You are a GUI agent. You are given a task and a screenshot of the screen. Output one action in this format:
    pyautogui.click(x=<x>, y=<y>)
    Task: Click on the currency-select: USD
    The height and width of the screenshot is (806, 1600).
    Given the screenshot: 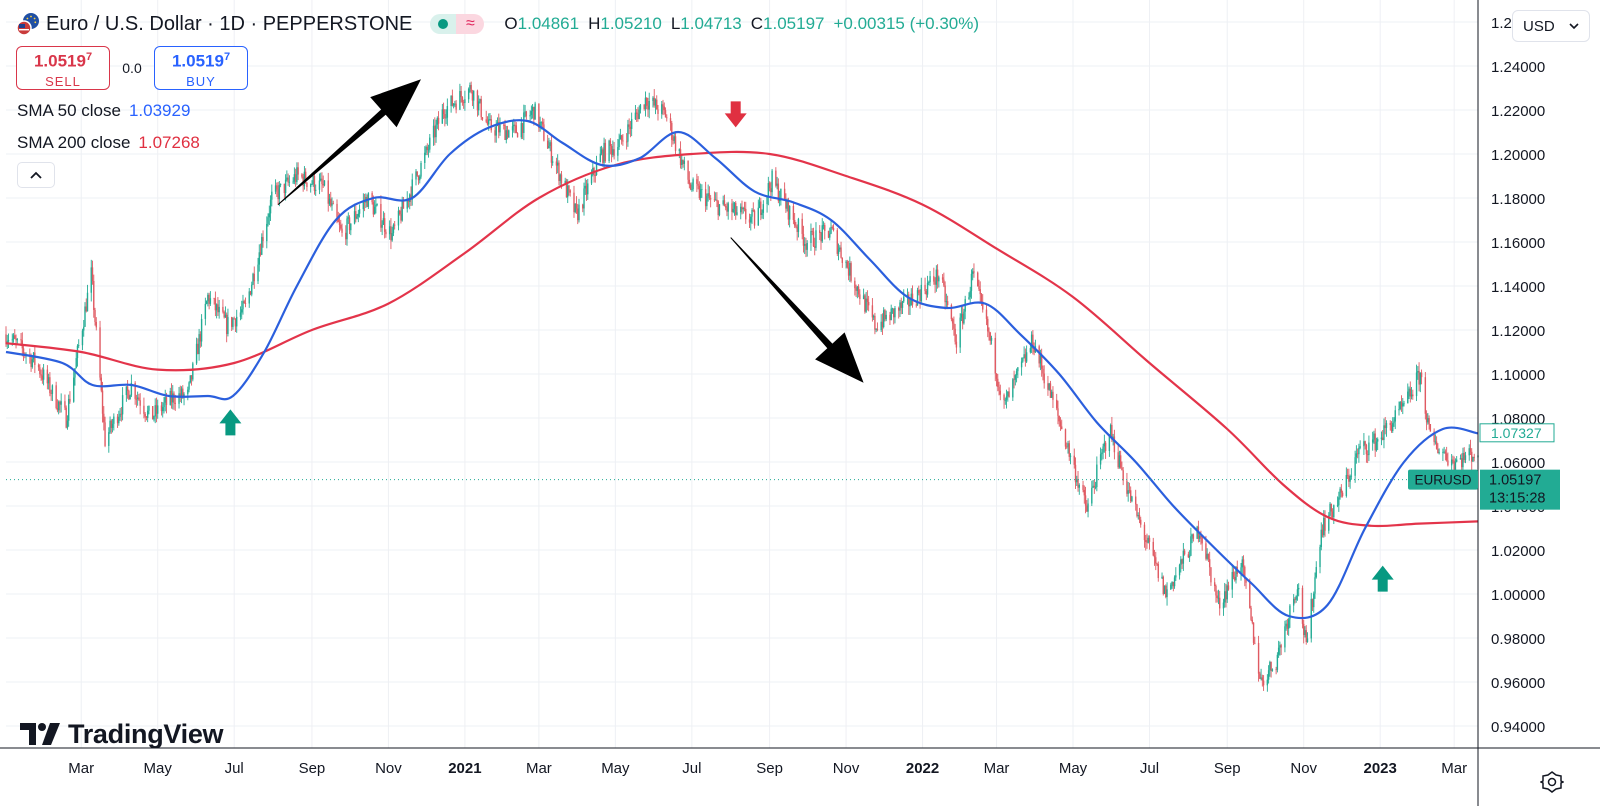 What is the action you would take?
    pyautogui.click(x=1551, y=26)
    